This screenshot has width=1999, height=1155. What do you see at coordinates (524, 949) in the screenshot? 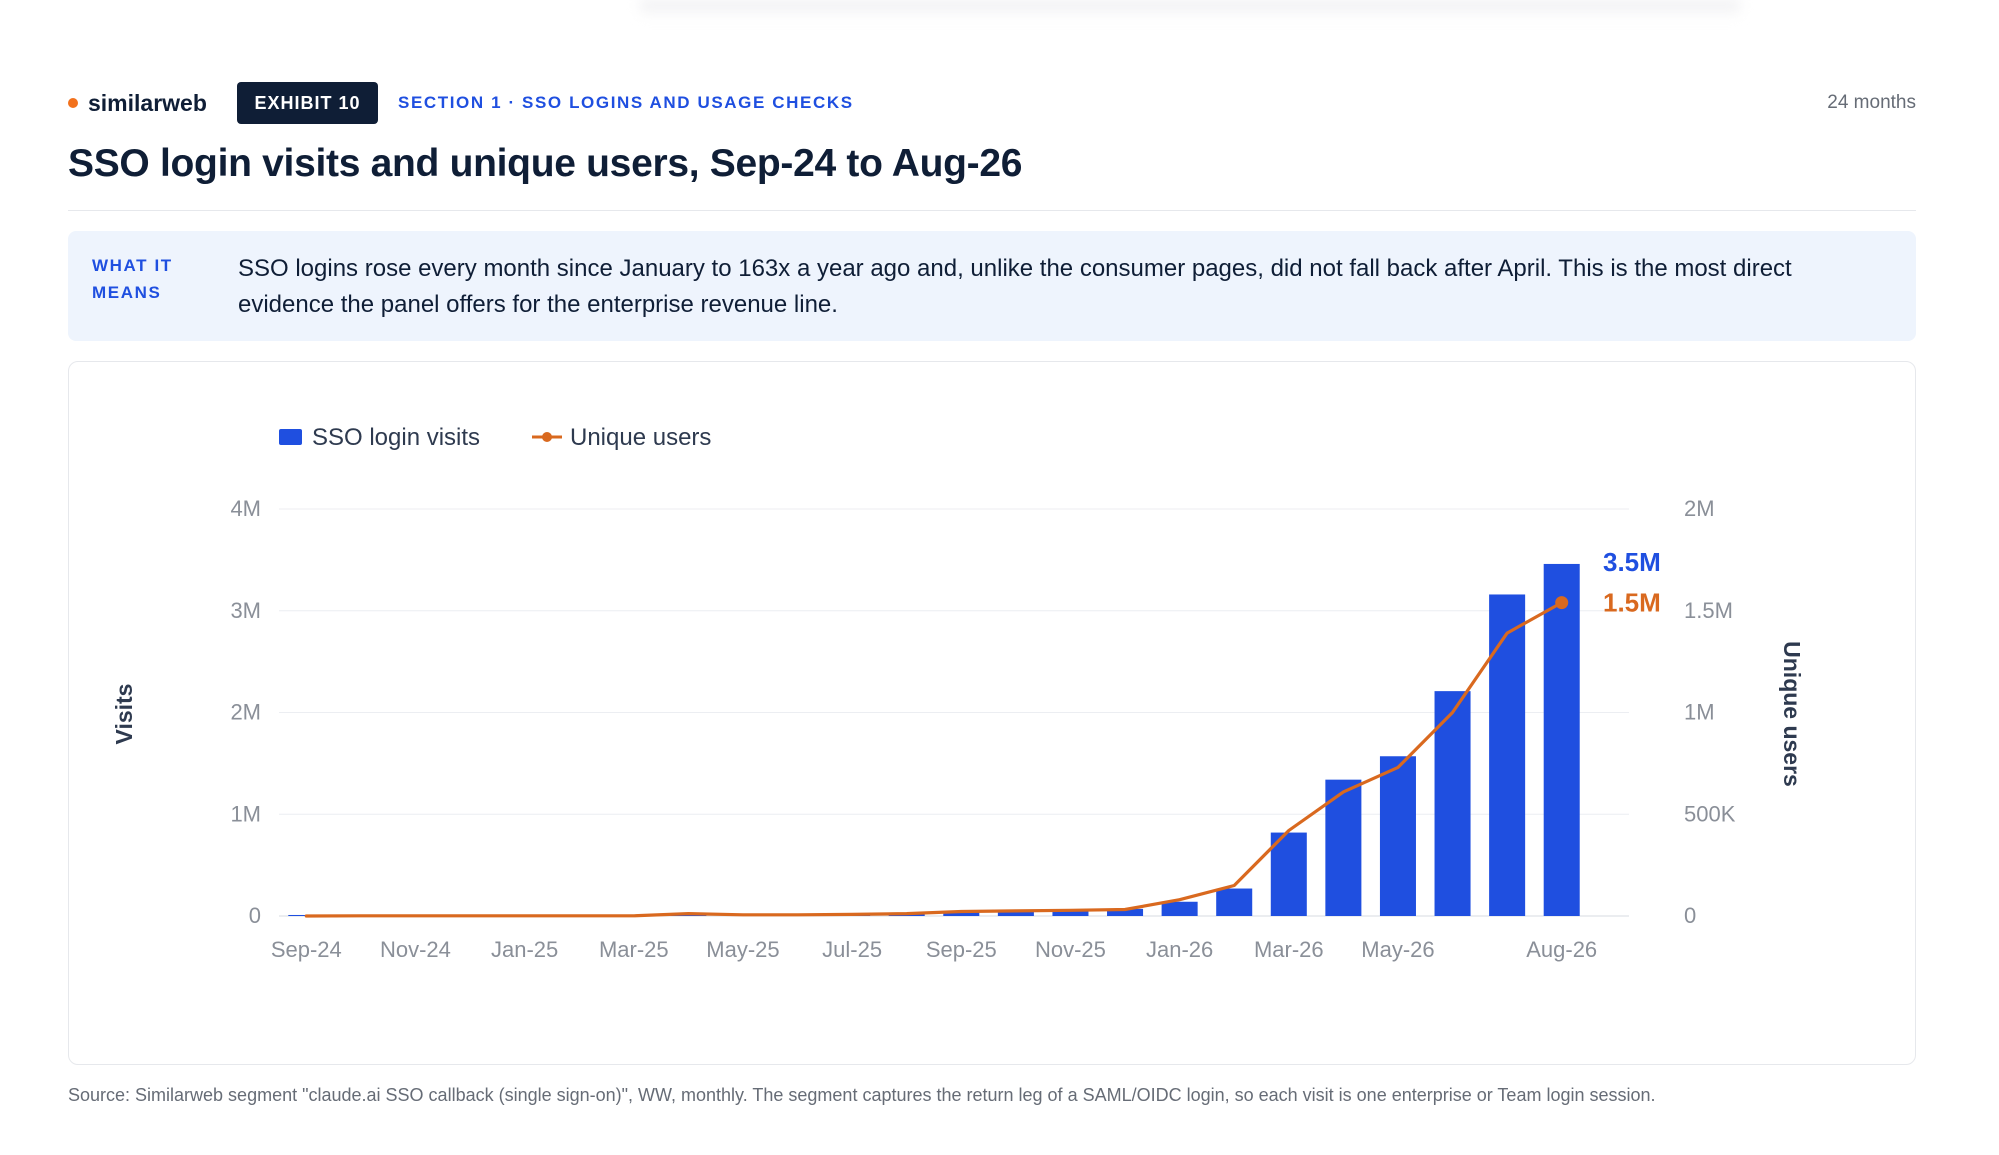
I see `x-tick-label: Jan-25` at bounding box center [524, 949].